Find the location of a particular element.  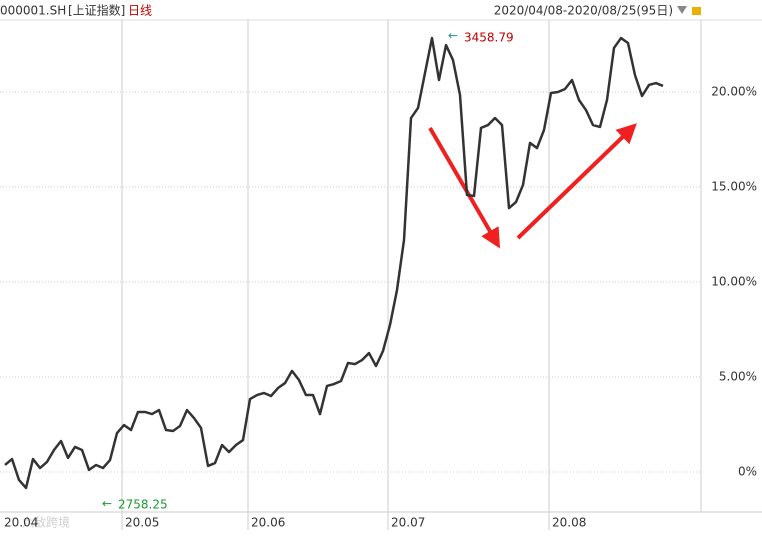

dropdown-icon is located at coordinates (682, 10).